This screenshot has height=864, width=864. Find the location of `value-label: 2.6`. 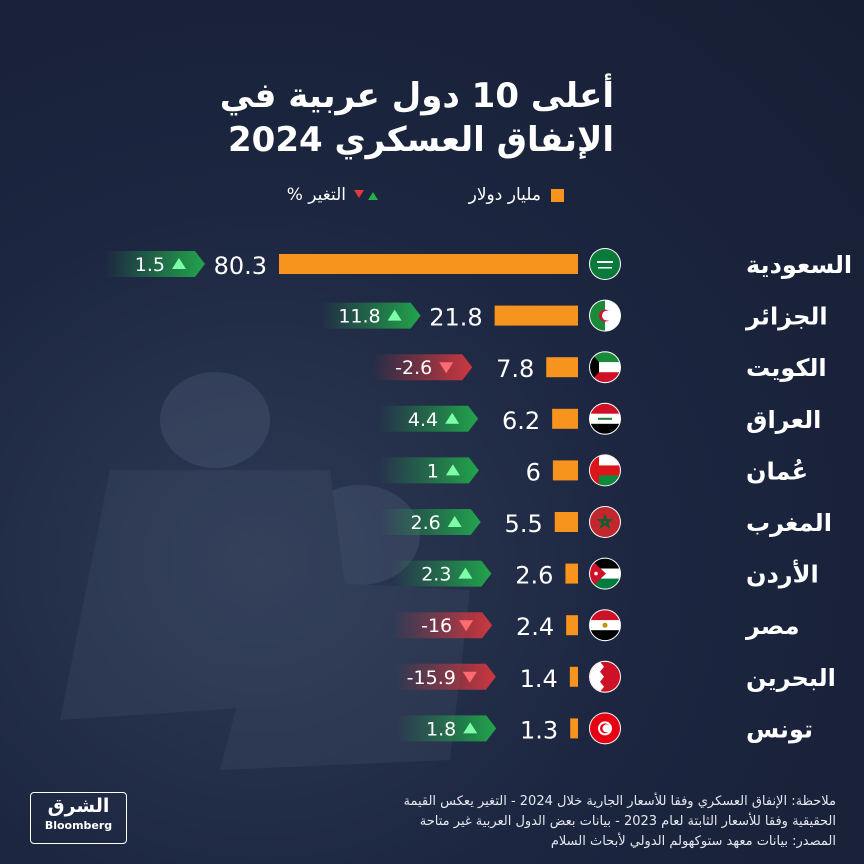

value-label: 2.6 is located at coordinates (534, 576).